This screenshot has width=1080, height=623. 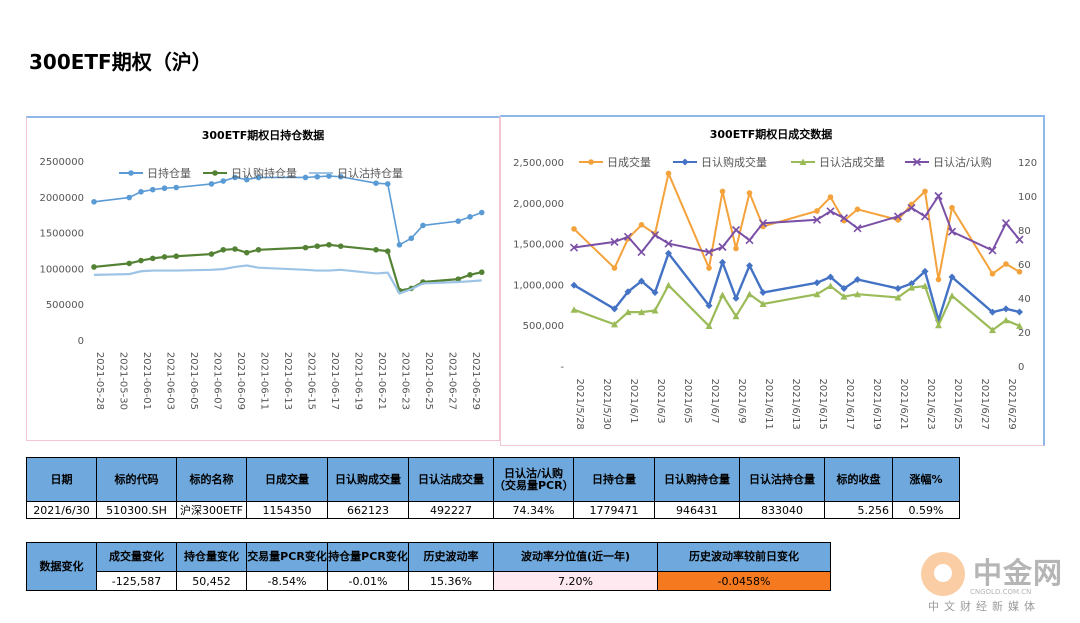 I want to click on table-cell: 1154350, so click(x=287, y=510).